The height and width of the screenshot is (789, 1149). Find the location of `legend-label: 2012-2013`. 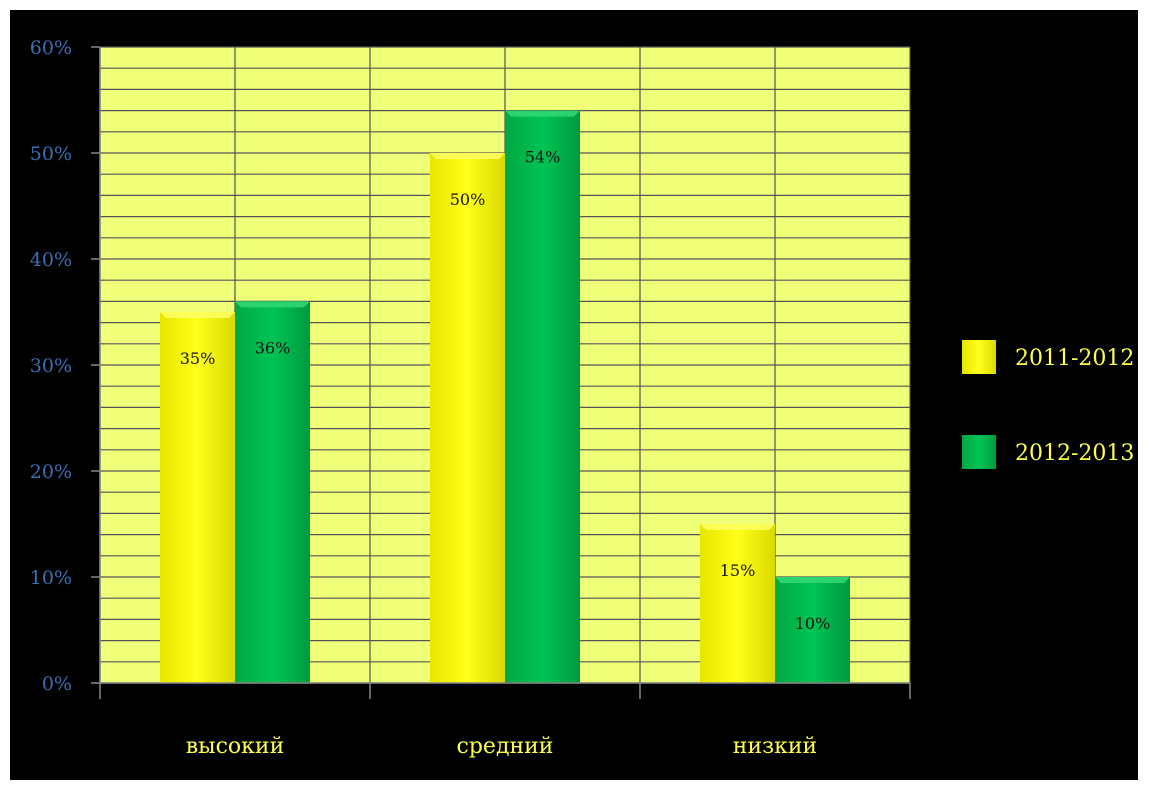

legend-label: 2012-2013 is located at coordinates (1074, 453).